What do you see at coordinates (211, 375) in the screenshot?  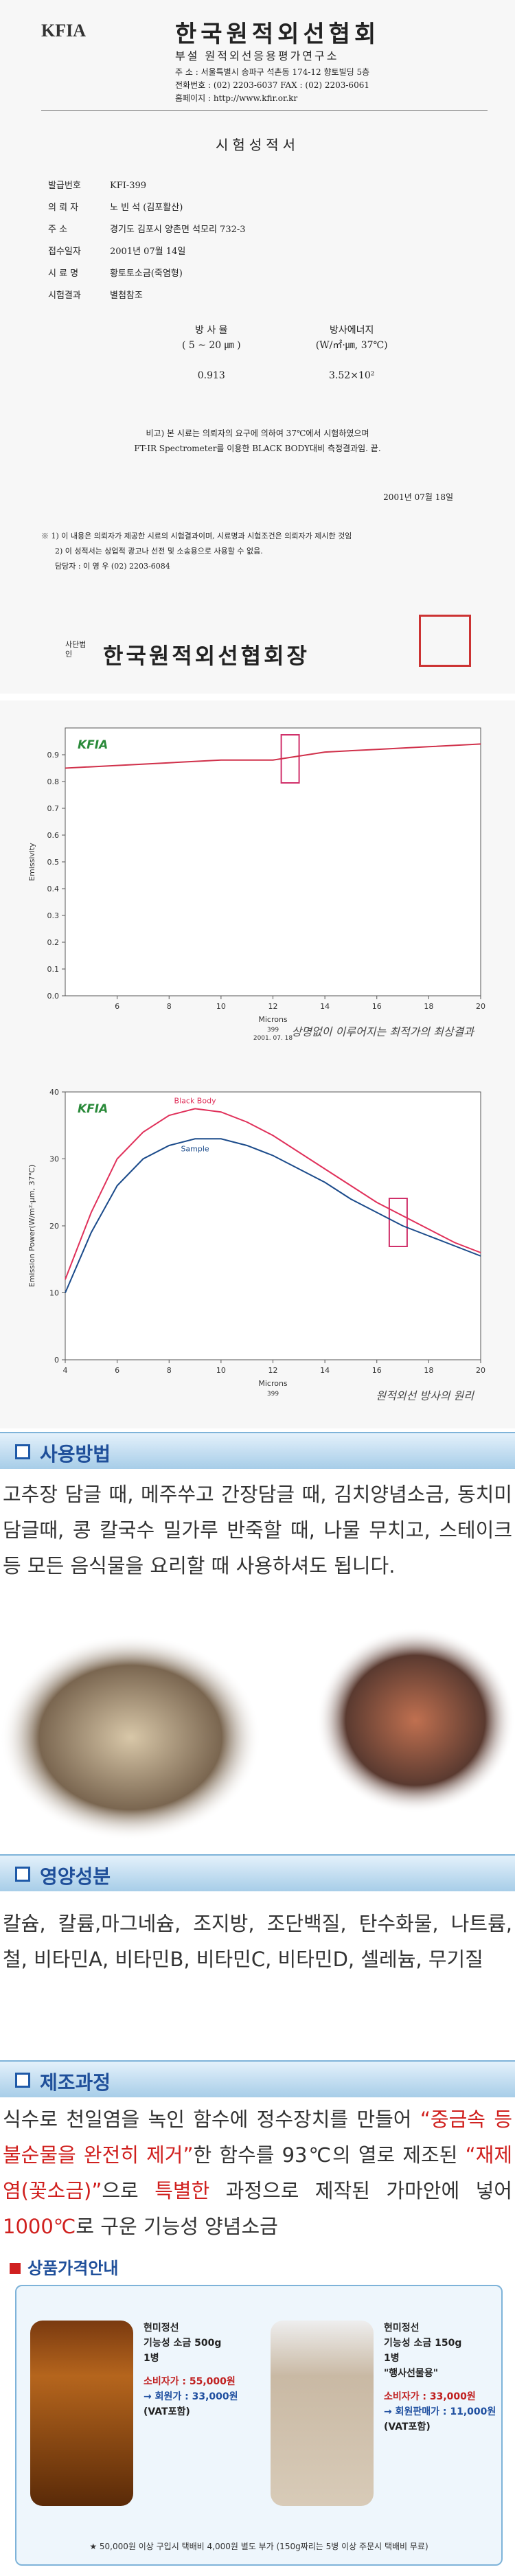 I see `result-value: 0.913` at bounding box center [211, 375].